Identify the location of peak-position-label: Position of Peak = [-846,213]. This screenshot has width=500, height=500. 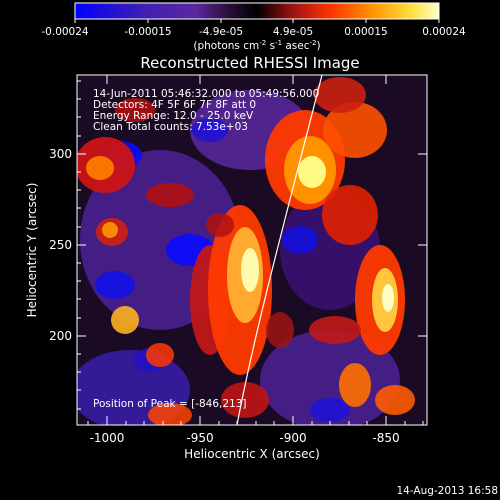
(170, 404).